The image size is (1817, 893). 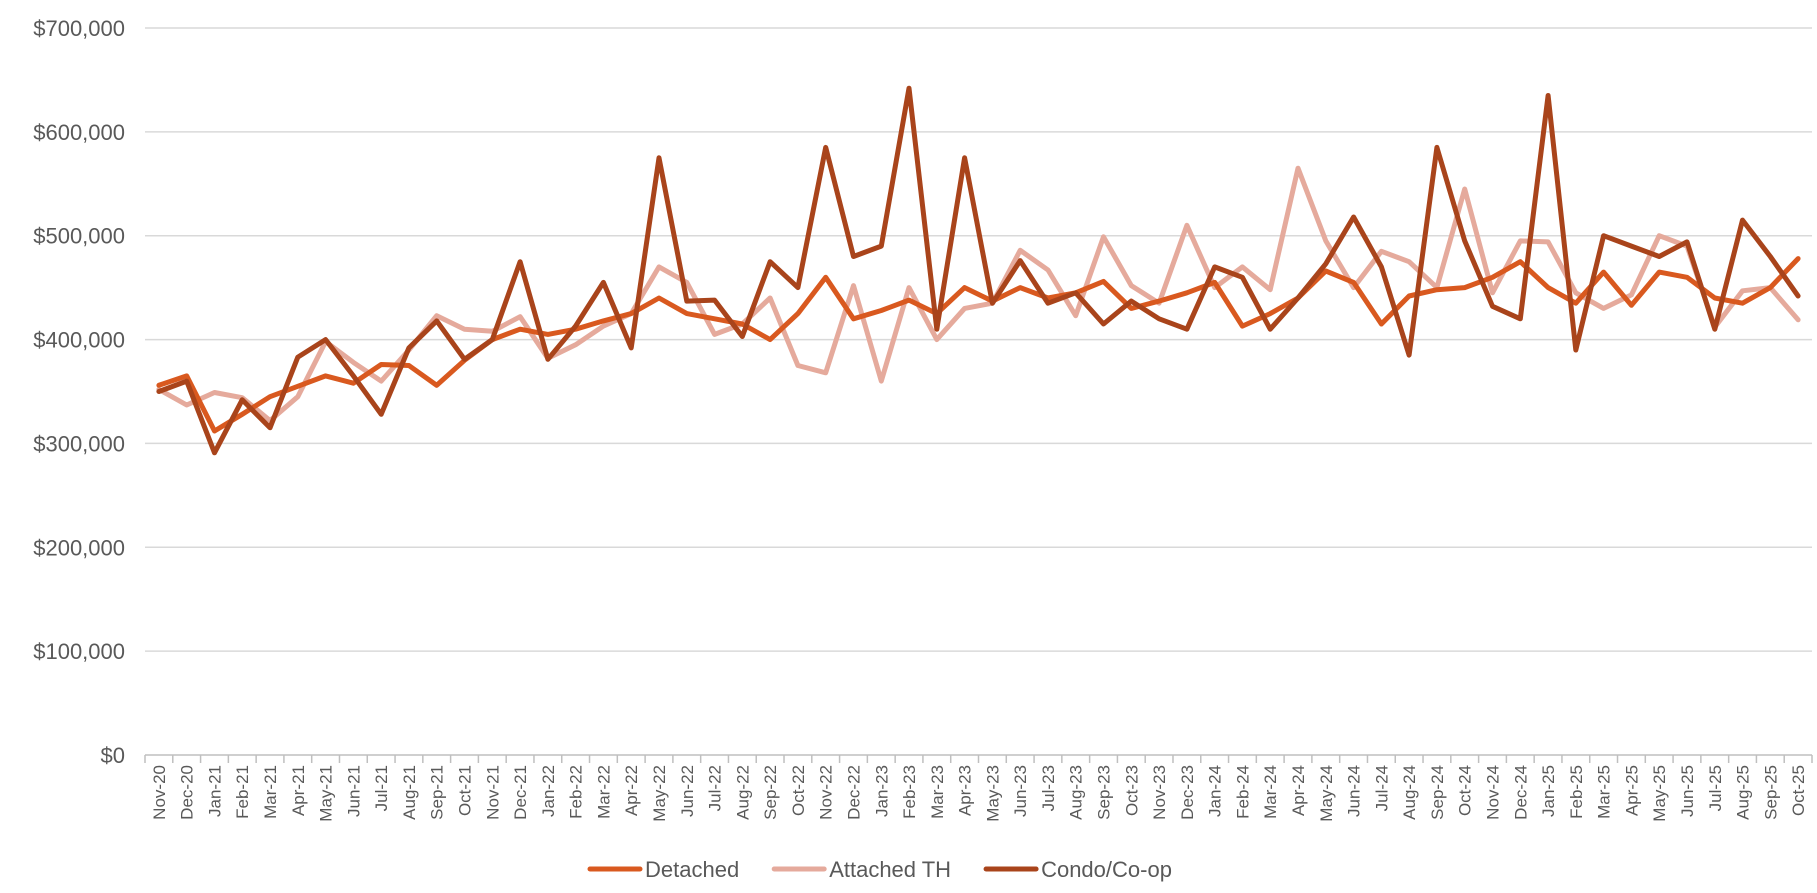 I want to click on legend: Detached Attached TH Condo/Co-op, so click(x=879, y=869).